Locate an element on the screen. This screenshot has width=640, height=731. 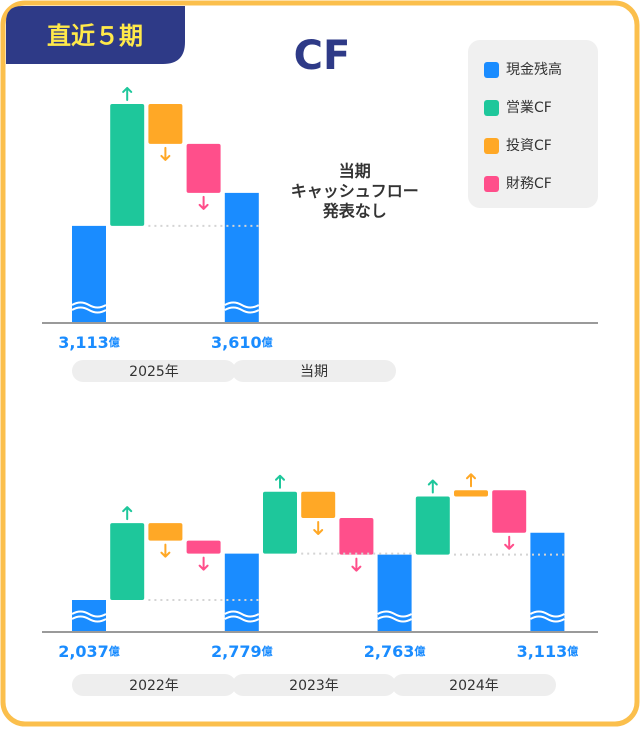
note: キャッシュフロー is located at coordinates (355, 191).